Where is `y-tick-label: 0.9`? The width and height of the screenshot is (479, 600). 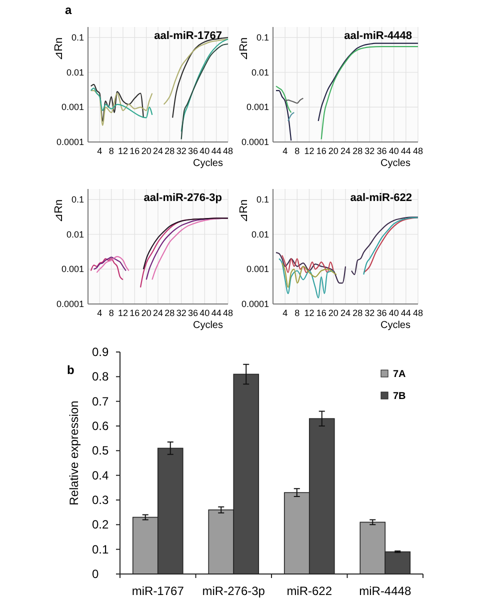
y-tick-label: 0.9 is located at coordinates (101, 352).